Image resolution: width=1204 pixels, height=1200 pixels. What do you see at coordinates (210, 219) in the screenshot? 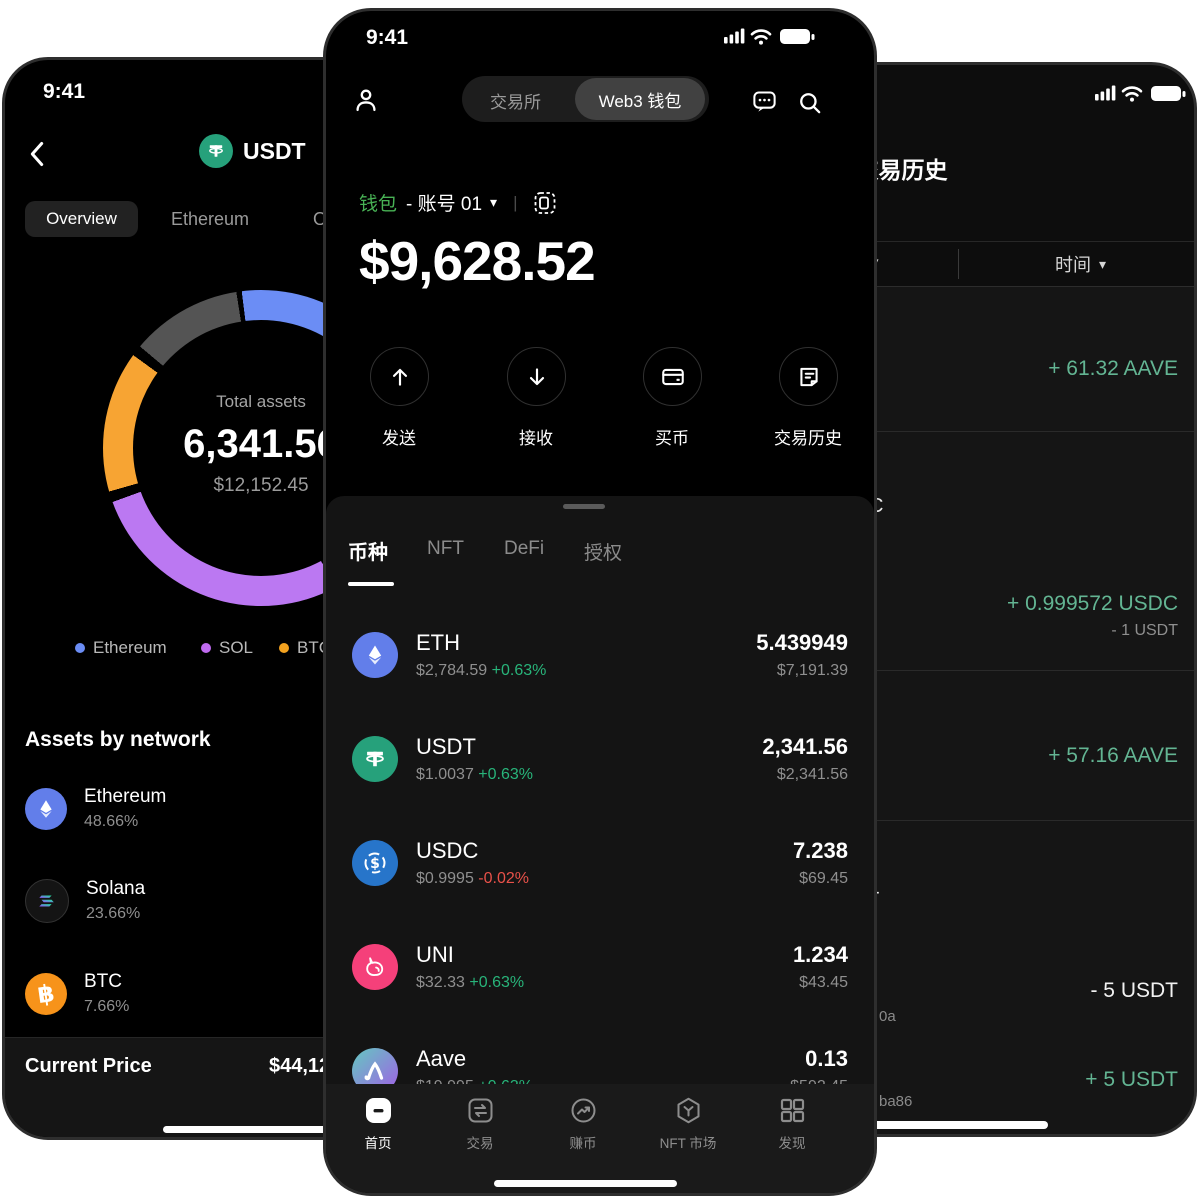
I see `tab-ethereum: Ethereum` at bounding box center [210, 219].